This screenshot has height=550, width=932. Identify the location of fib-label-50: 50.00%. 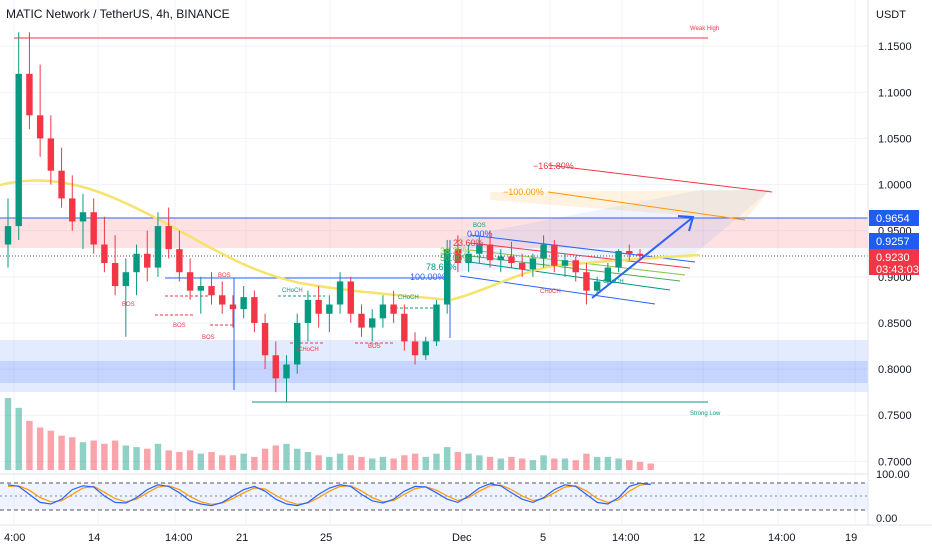
(455, 258).